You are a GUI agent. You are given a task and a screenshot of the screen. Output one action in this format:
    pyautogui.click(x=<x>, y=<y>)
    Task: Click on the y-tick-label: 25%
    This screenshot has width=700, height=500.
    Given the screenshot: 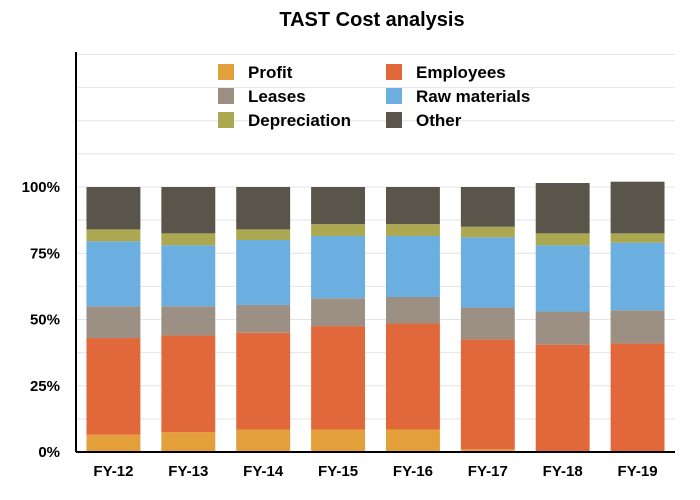 What is the action you would take?
    pyautogui.click(x=45, y=386)
    